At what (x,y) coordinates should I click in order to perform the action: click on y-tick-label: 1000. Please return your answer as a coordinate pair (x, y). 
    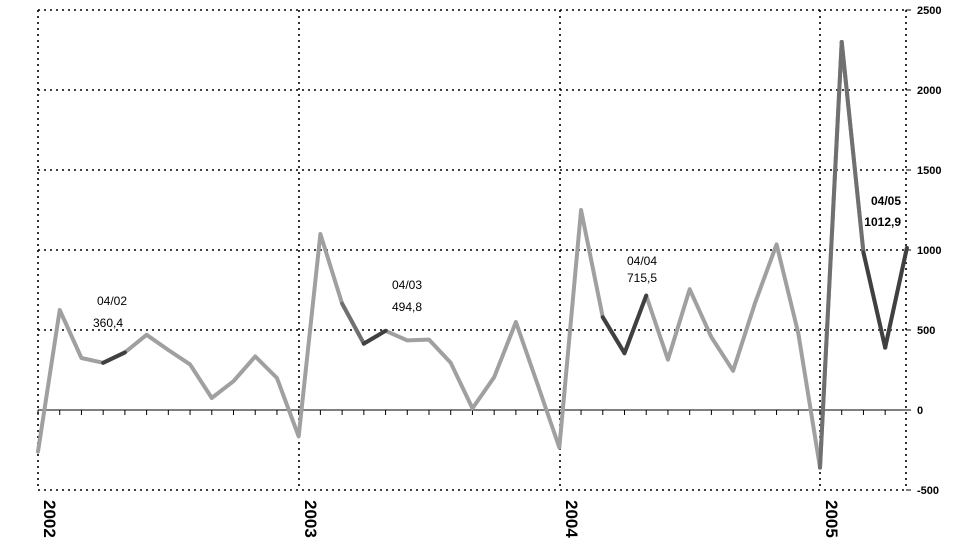
    Looking at the image, I should click on (929, 251).